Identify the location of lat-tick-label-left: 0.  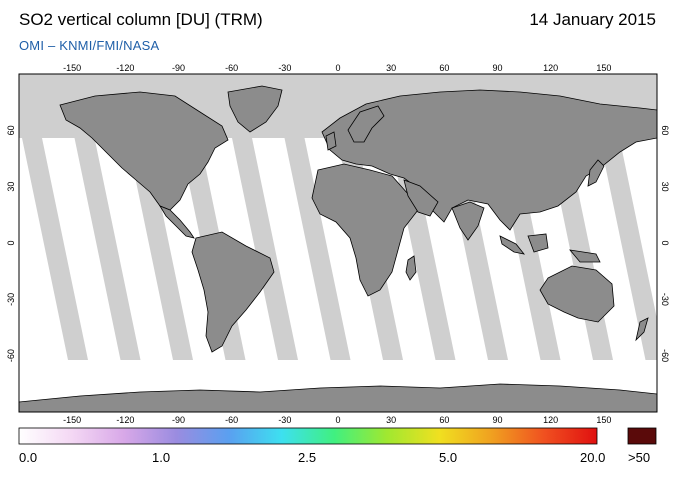
(11, 242).